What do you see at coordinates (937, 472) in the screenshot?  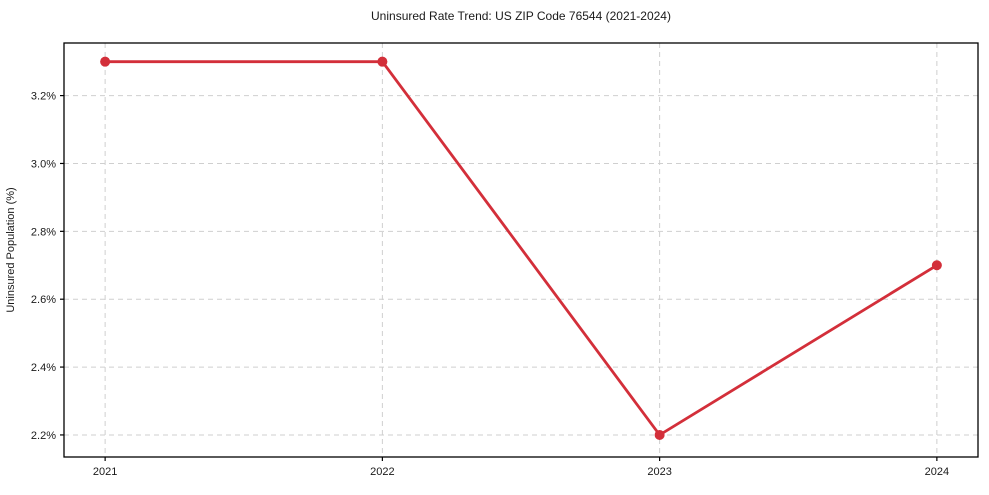 I see `x-tick-label: 2024` at bounding box center [937, 472].